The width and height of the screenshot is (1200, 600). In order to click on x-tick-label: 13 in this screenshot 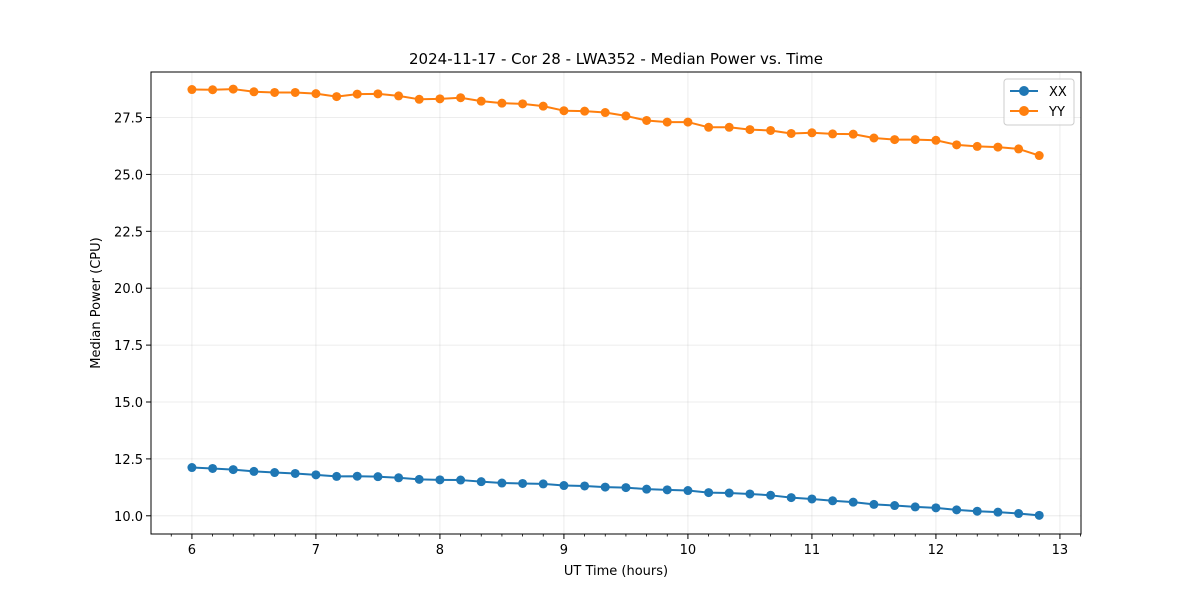, I will do `click(1060, 550)`.